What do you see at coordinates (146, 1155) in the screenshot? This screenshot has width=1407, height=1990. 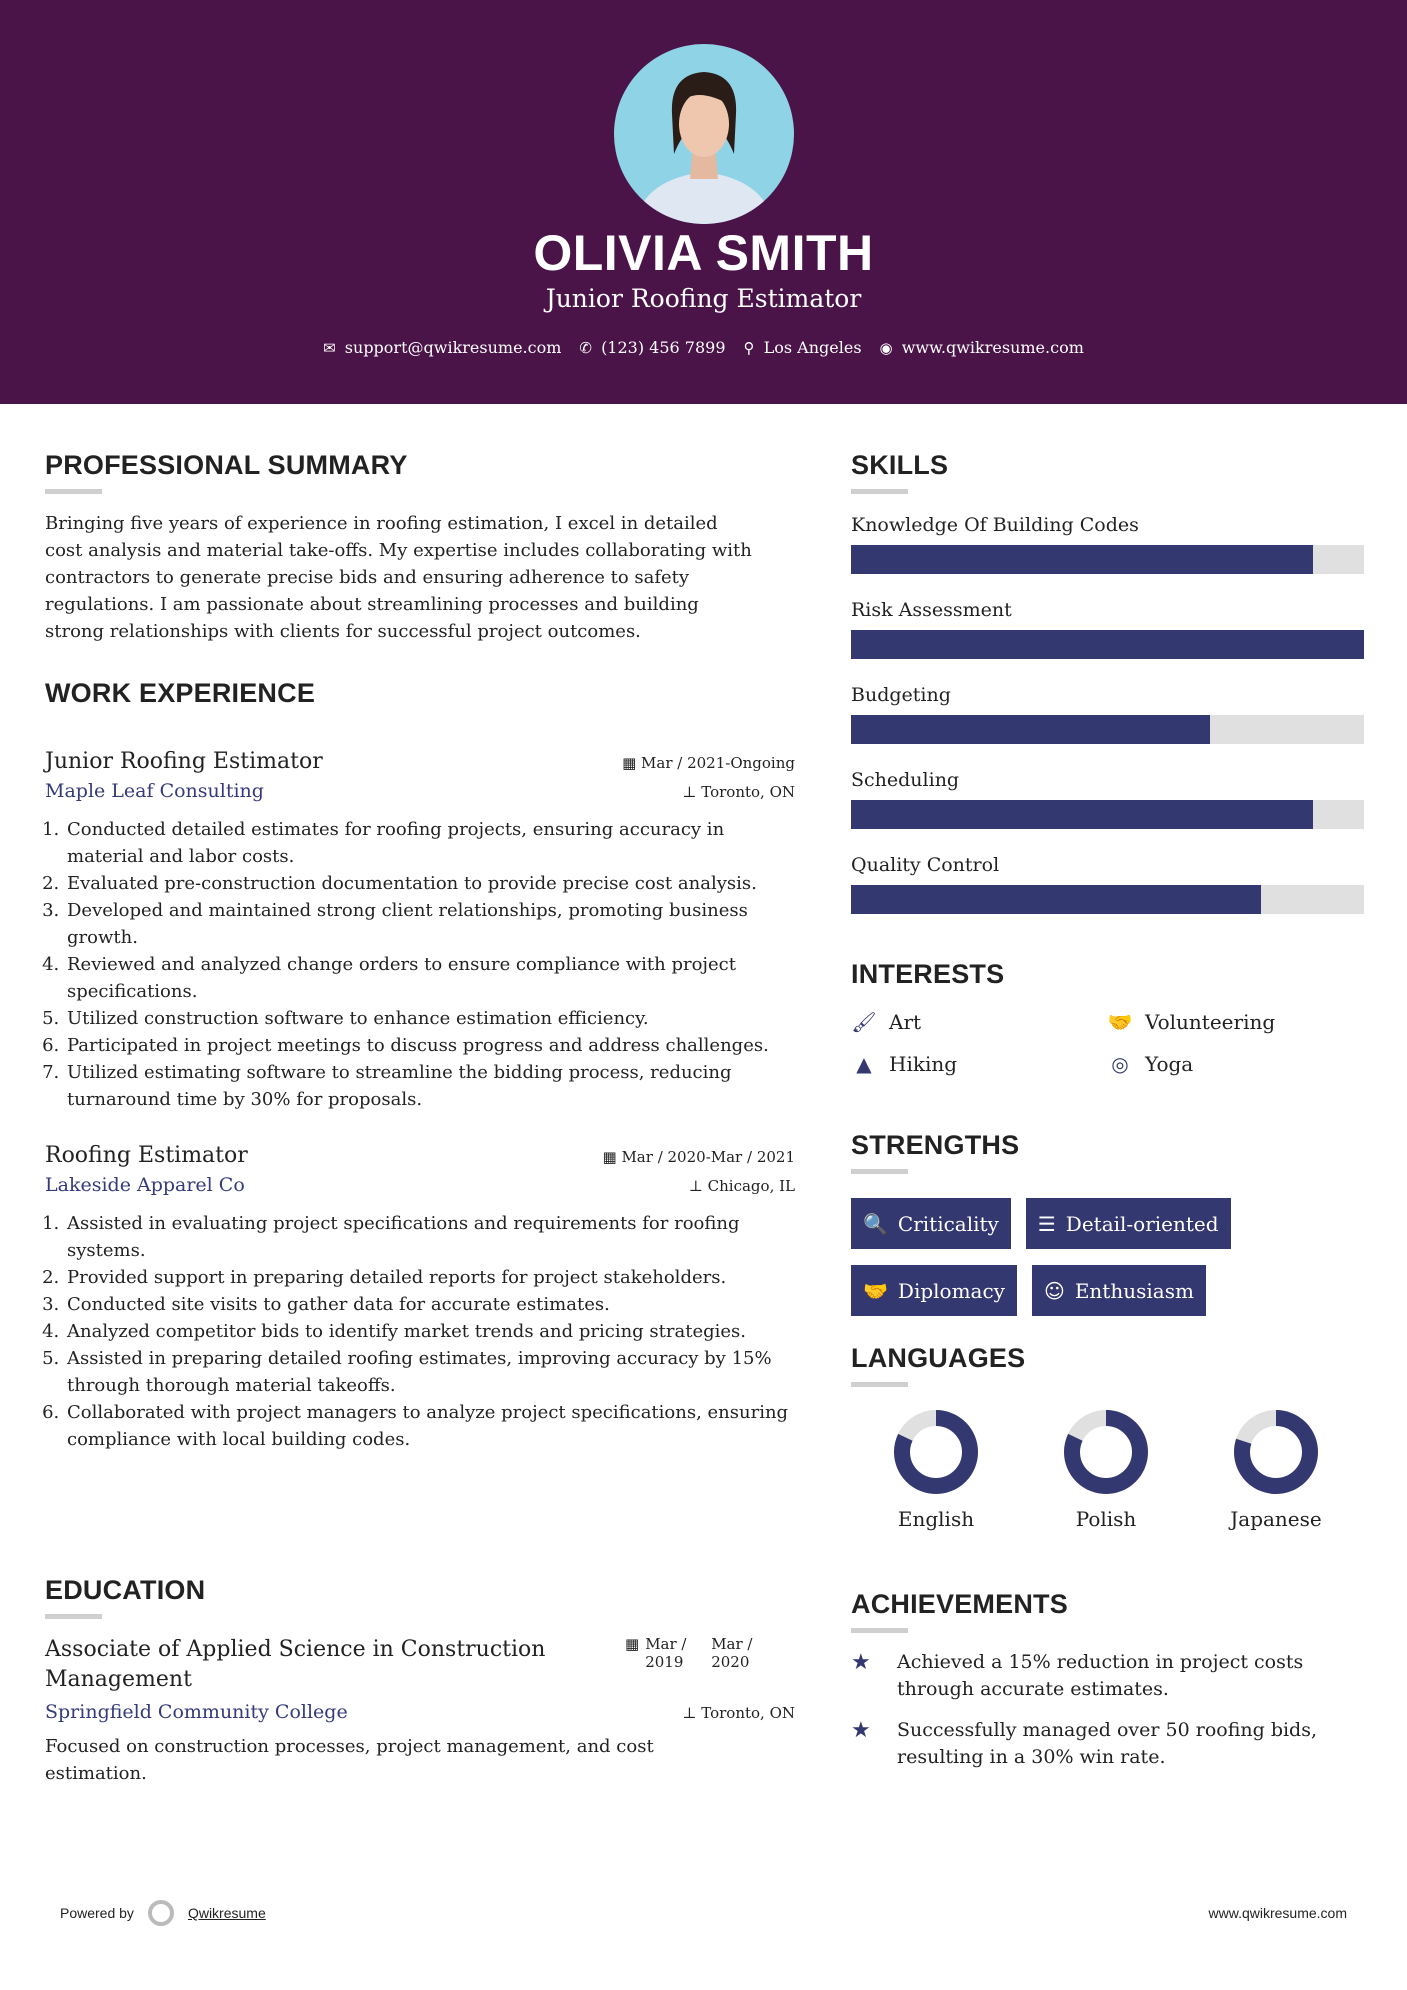 I see `job-title: Roofing Estimator` at bounding box center [146, 1155].